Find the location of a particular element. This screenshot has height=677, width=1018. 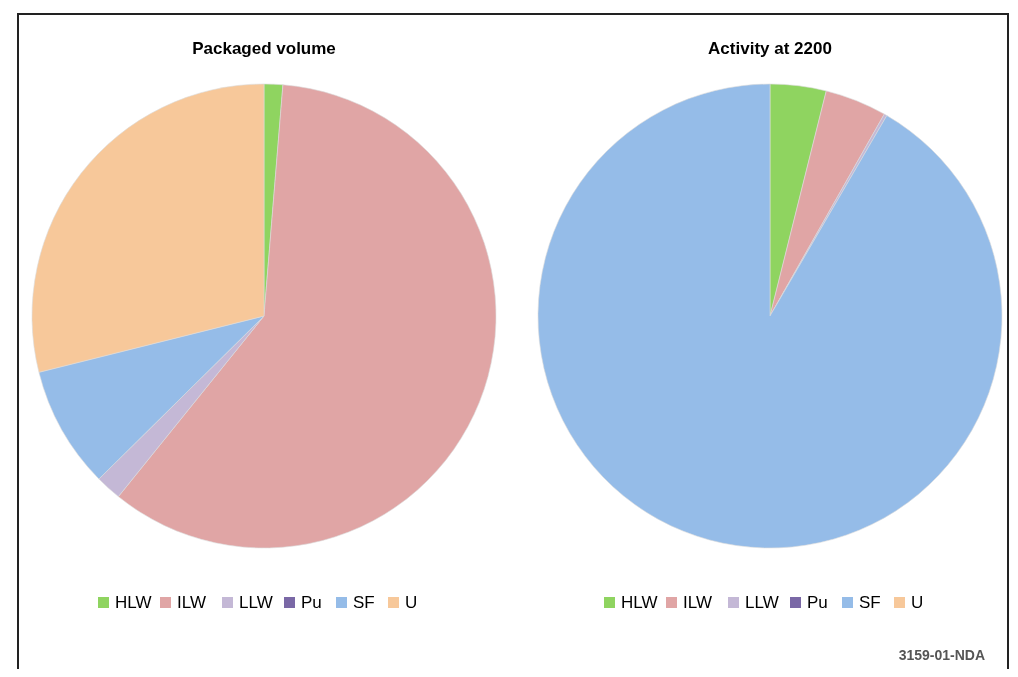

chart-title: Activity at 2200 is located at coordinates (770, 48).